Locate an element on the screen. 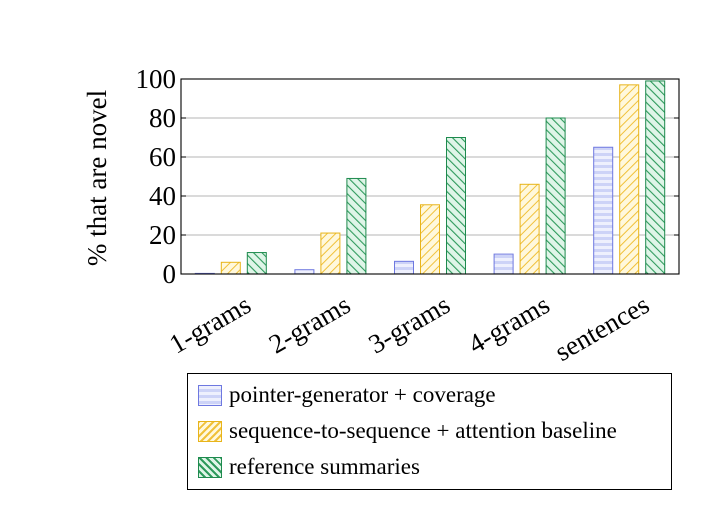  y-axis-label: % that are novel is located at coordinates (97, 178).